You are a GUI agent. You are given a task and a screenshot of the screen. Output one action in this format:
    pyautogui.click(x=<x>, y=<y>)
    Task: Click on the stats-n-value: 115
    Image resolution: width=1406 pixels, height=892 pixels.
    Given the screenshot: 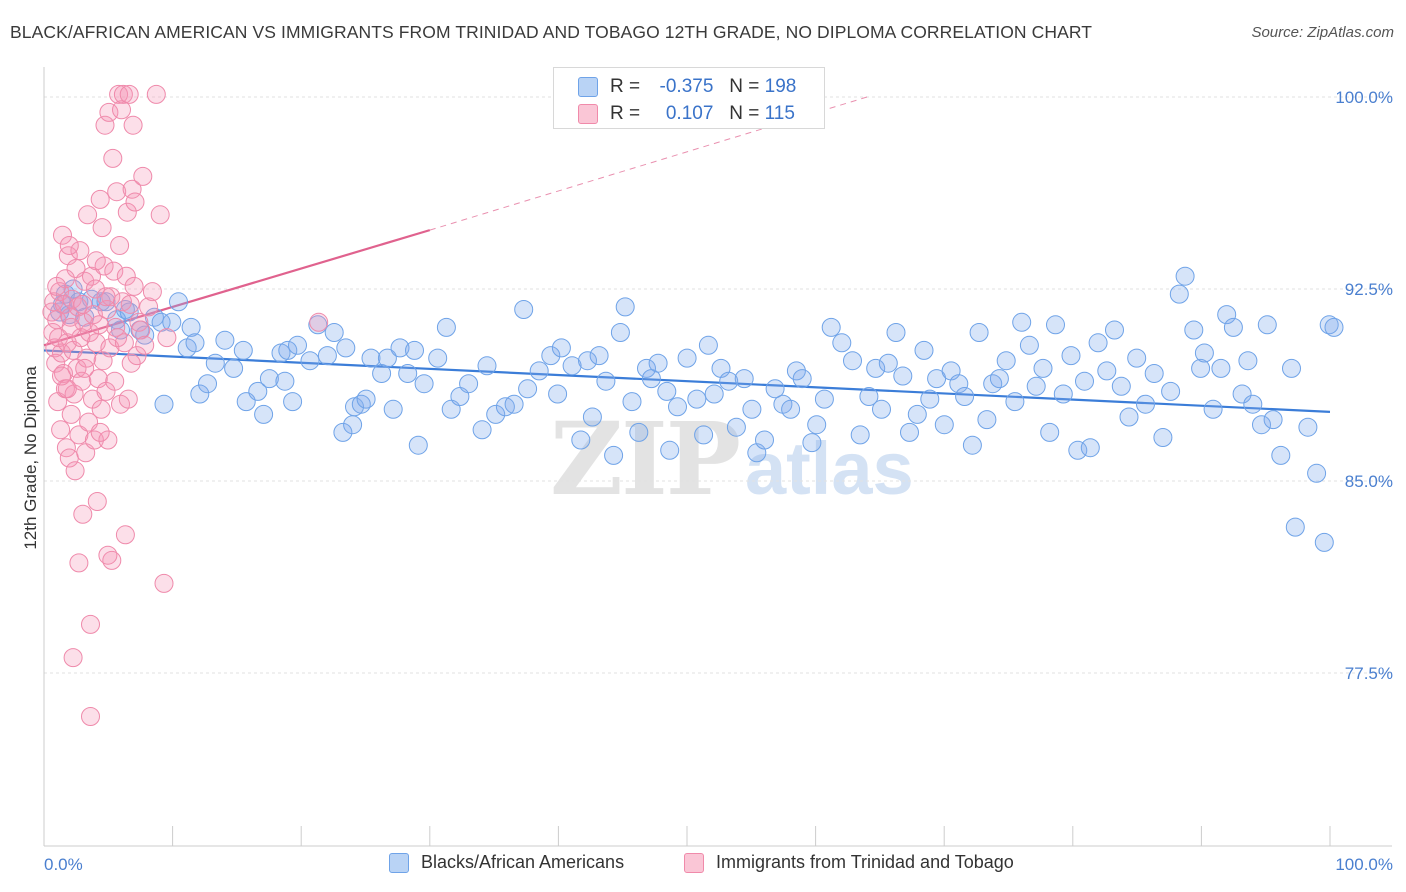 What is the action you would take?
    pyautogui.click(x=779, y=113)
    